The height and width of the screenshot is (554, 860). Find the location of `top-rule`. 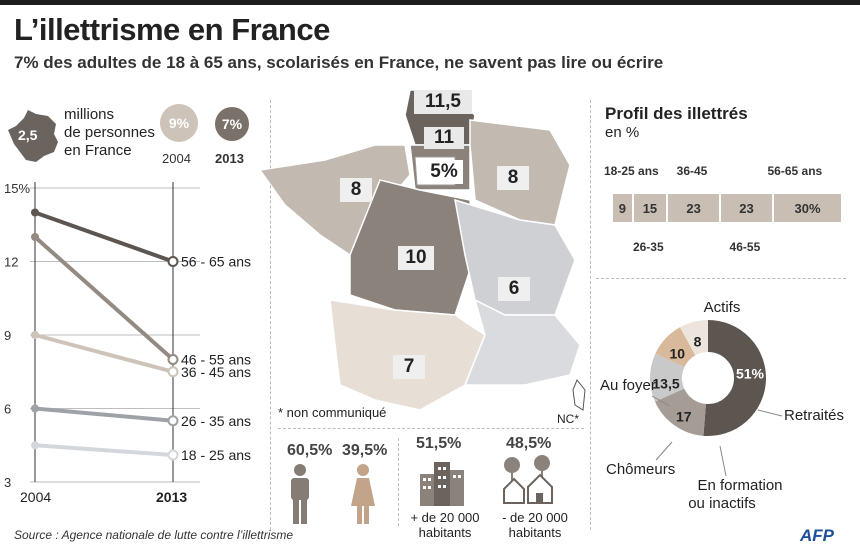

top-rule is located at coordinates (430, 2).